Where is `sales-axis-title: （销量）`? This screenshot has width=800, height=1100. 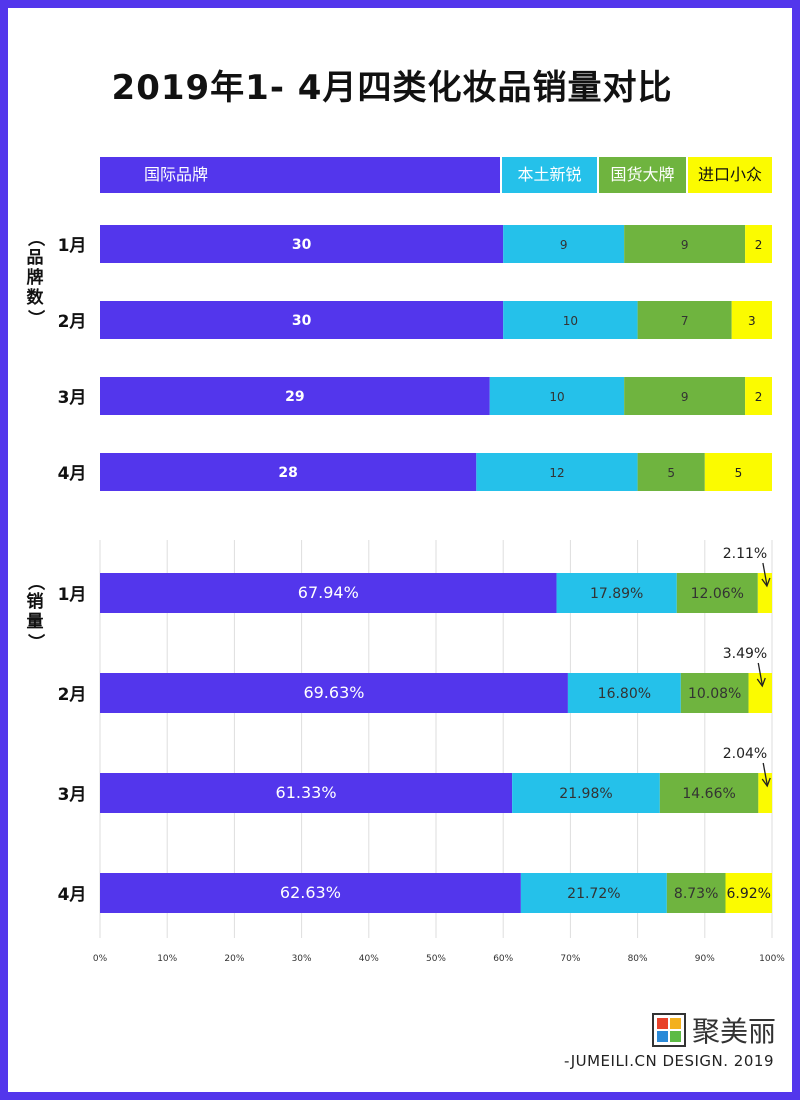 sales-axis-title: （销量） is located at coordinates (35, 612).